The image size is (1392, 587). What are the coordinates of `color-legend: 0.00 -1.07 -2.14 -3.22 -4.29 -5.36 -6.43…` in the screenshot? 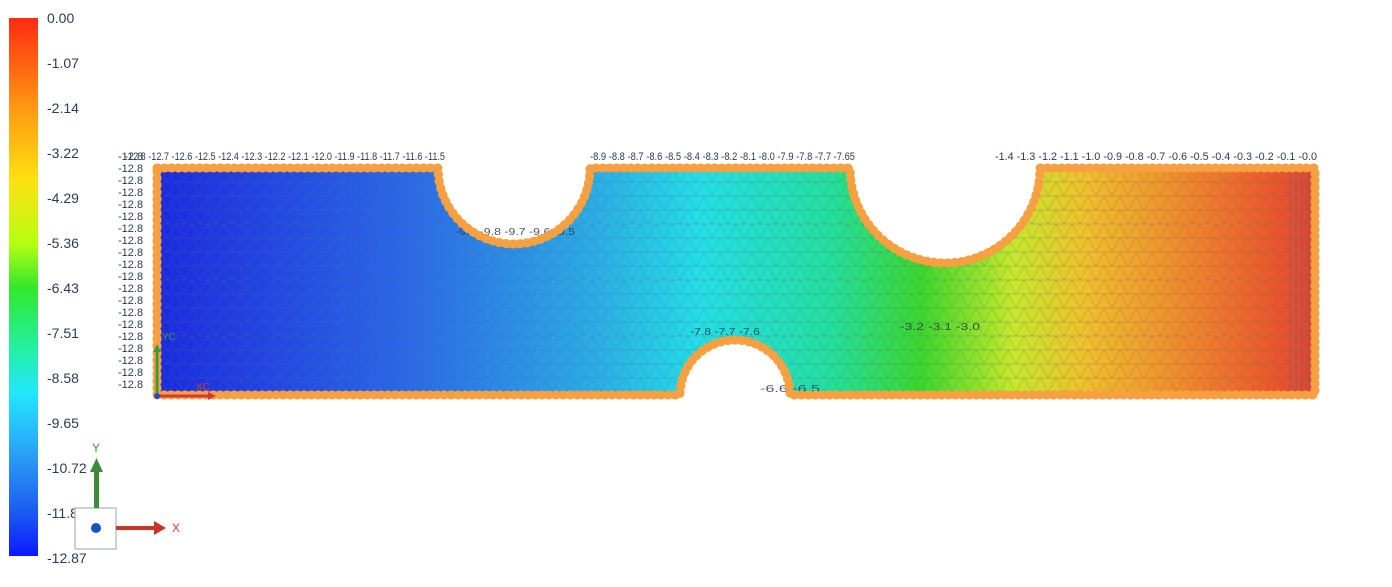 It's located at (55, 291).